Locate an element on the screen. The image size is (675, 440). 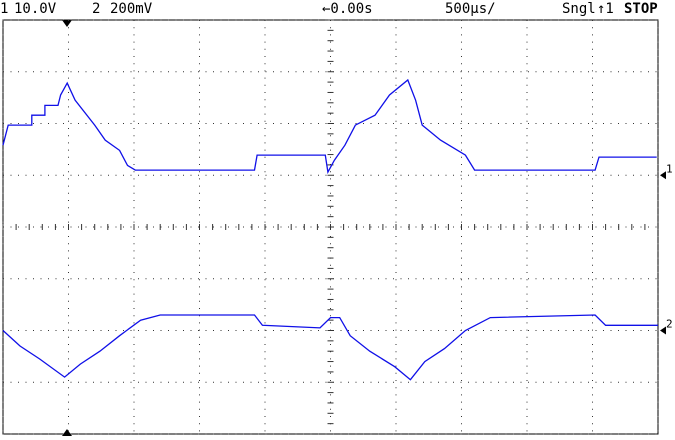
trigger-source: ↑1 is located at coordinates (605, 9).